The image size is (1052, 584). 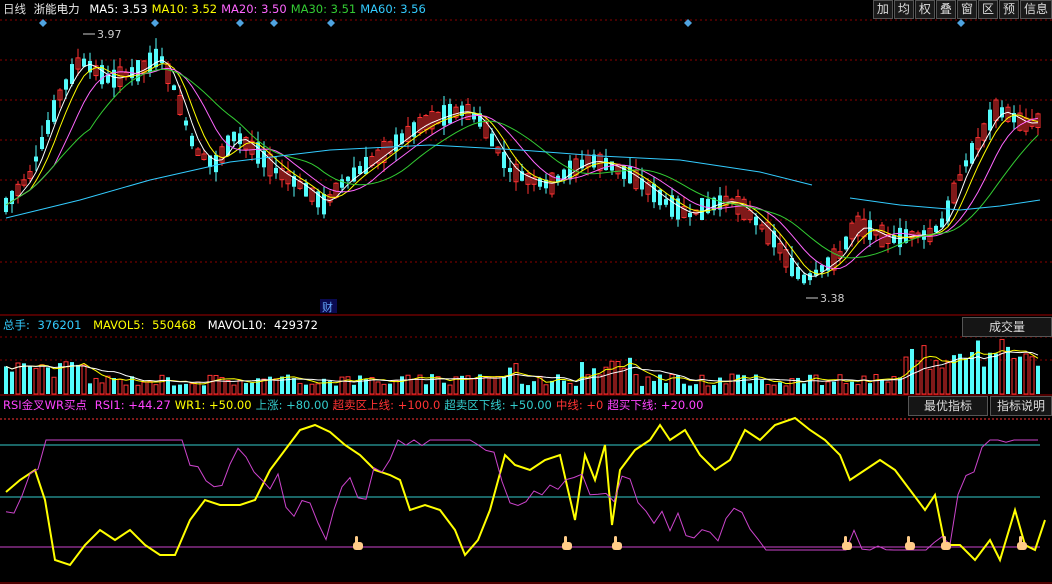 What do you see at coordinates (327, 307) in the screenshot?
I see `financial-report-badge: 财` at bounding box center [327, 307].